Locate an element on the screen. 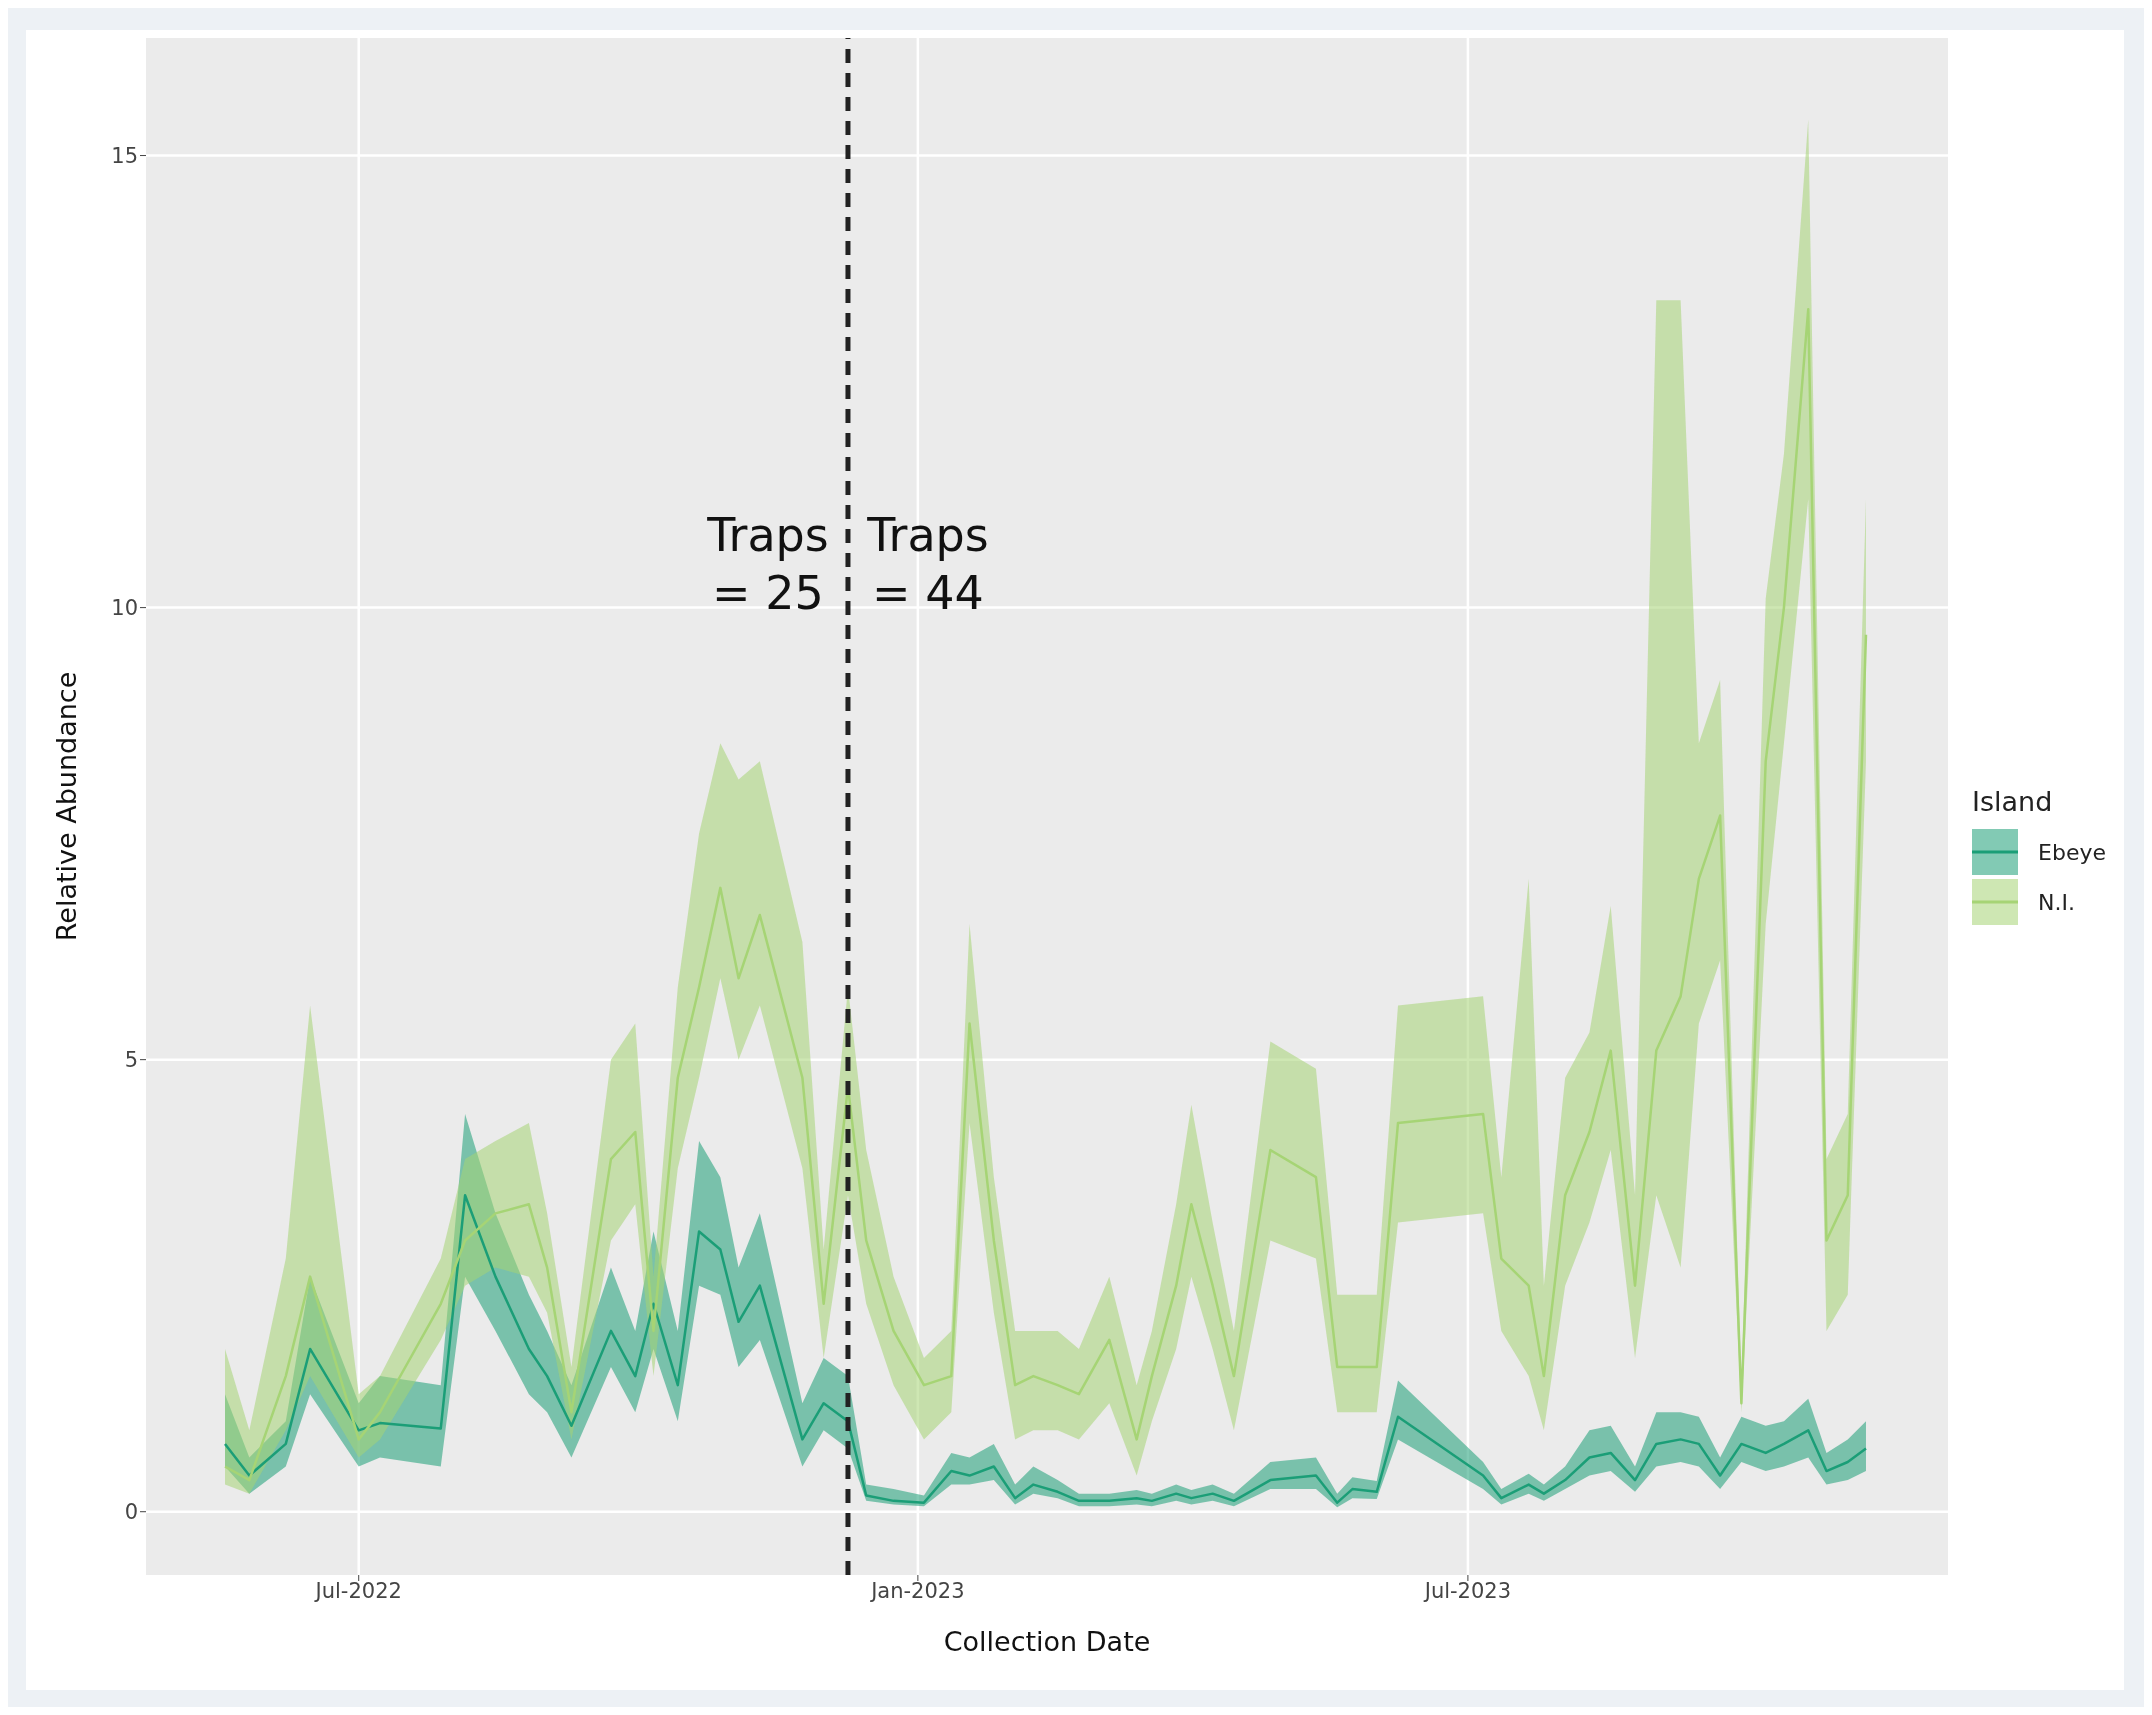  y-tick-label: 0 is located at coordinates (131, 1512).